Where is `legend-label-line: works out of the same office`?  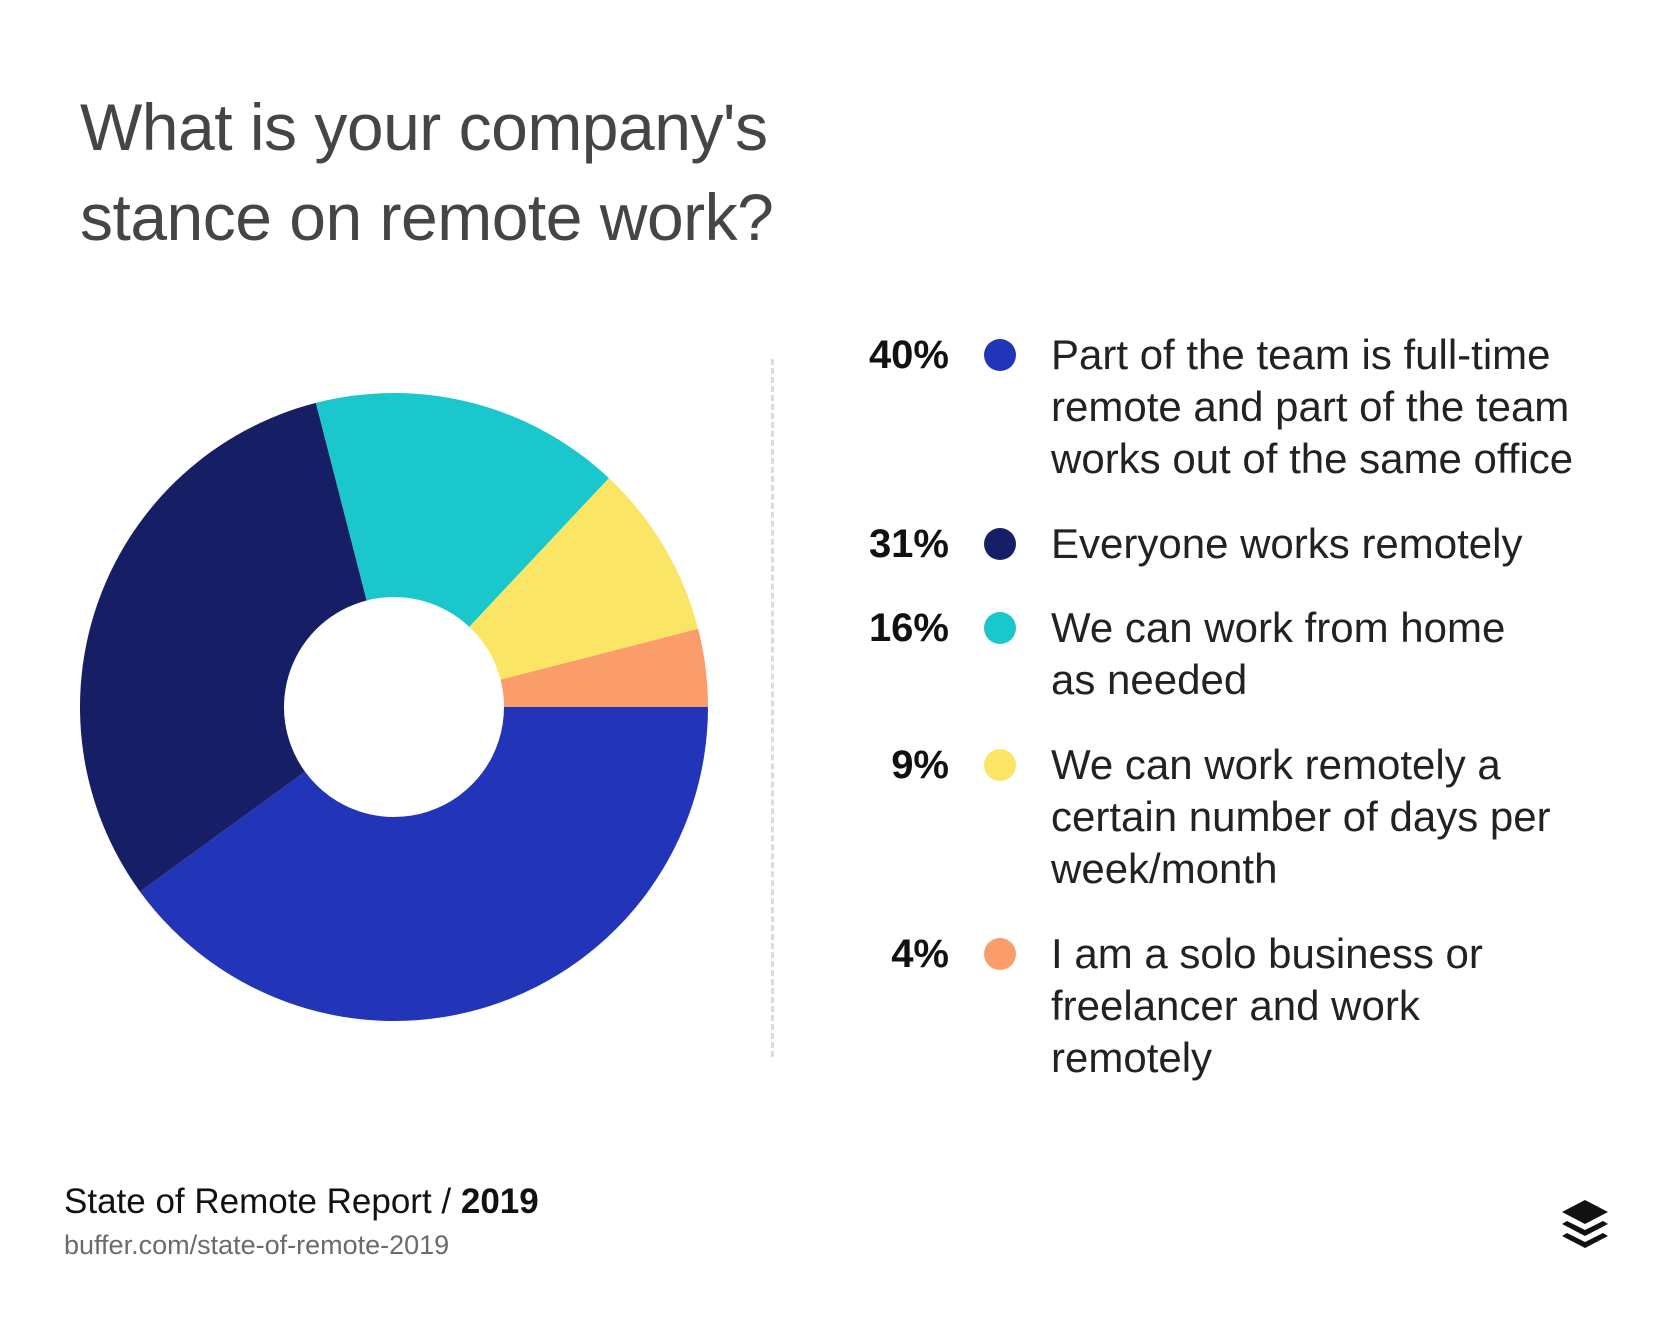
legend-label-line: works out of the same office is located at coordinates (1312, 458).